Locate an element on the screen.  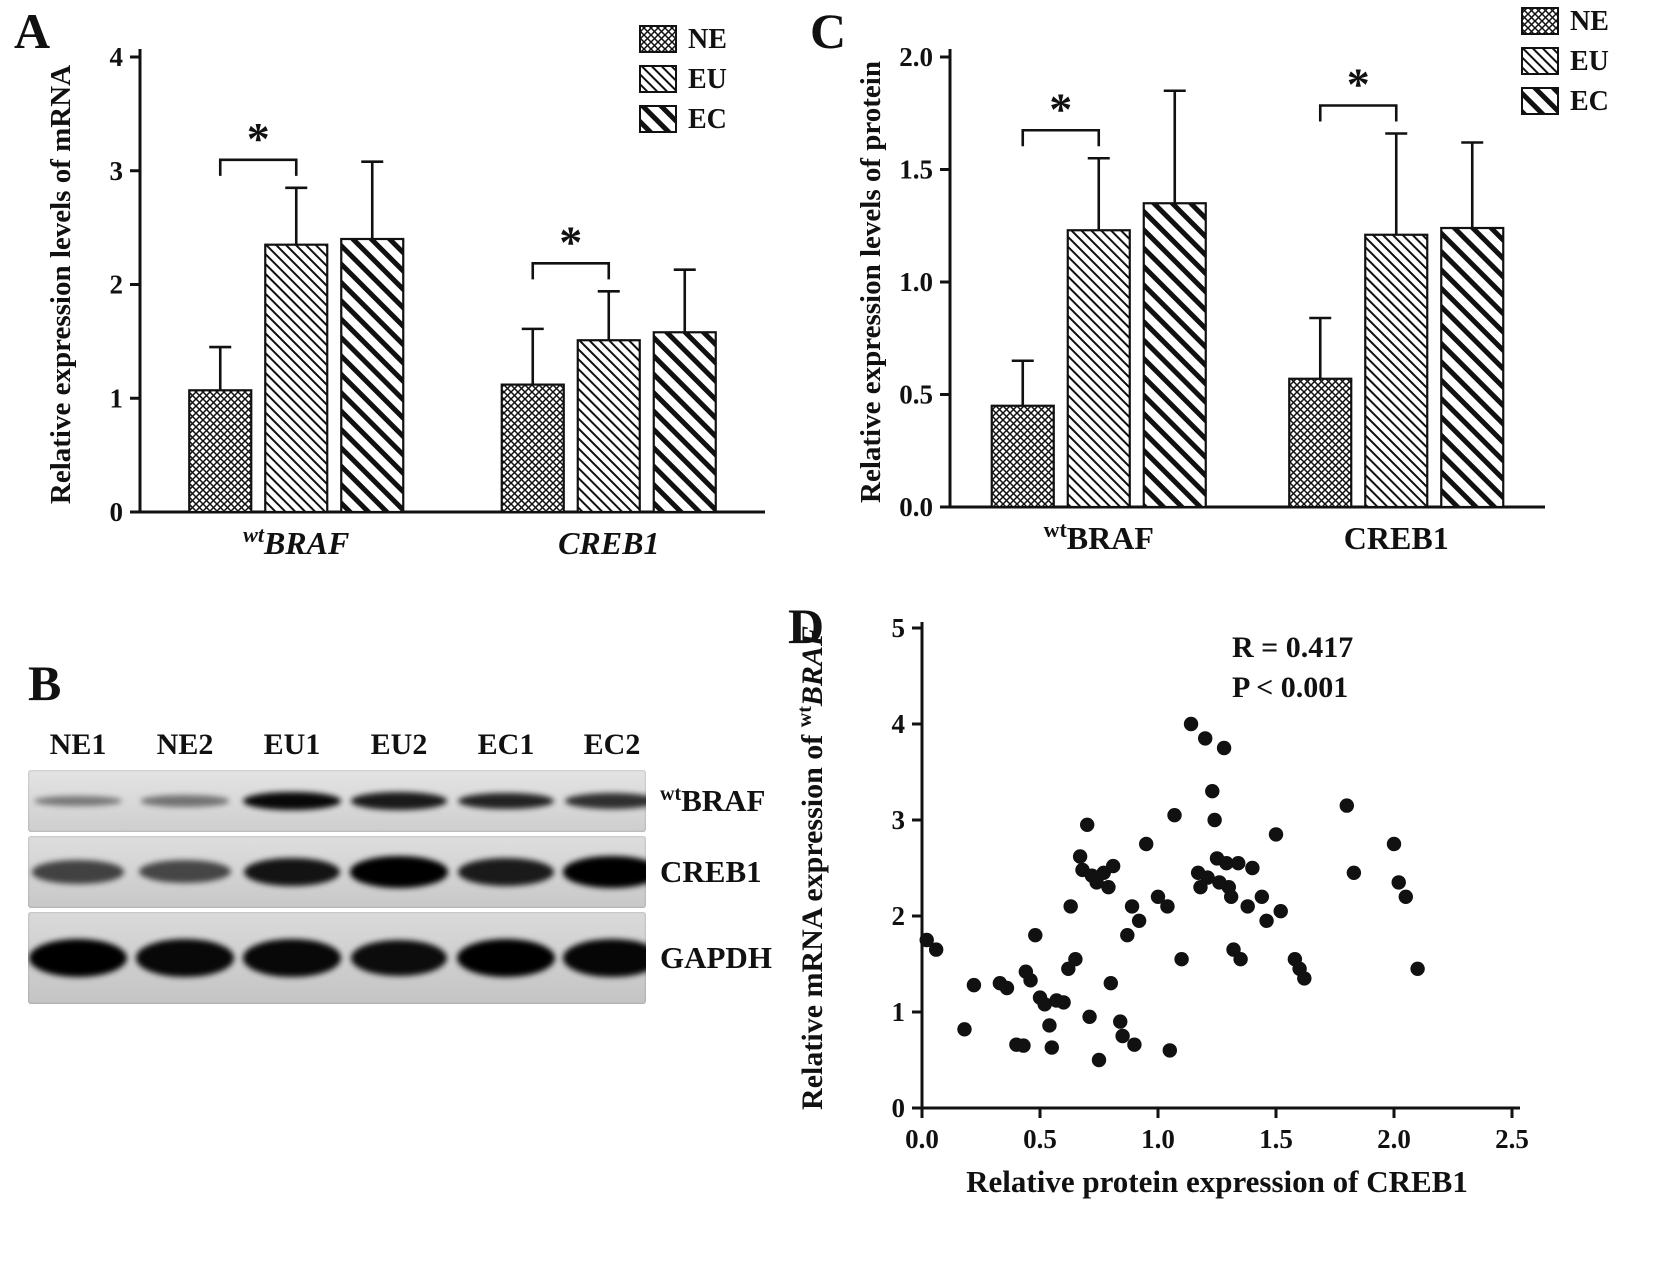
x-tick-label: 1.5 is located at coordinates (1276, 1139).